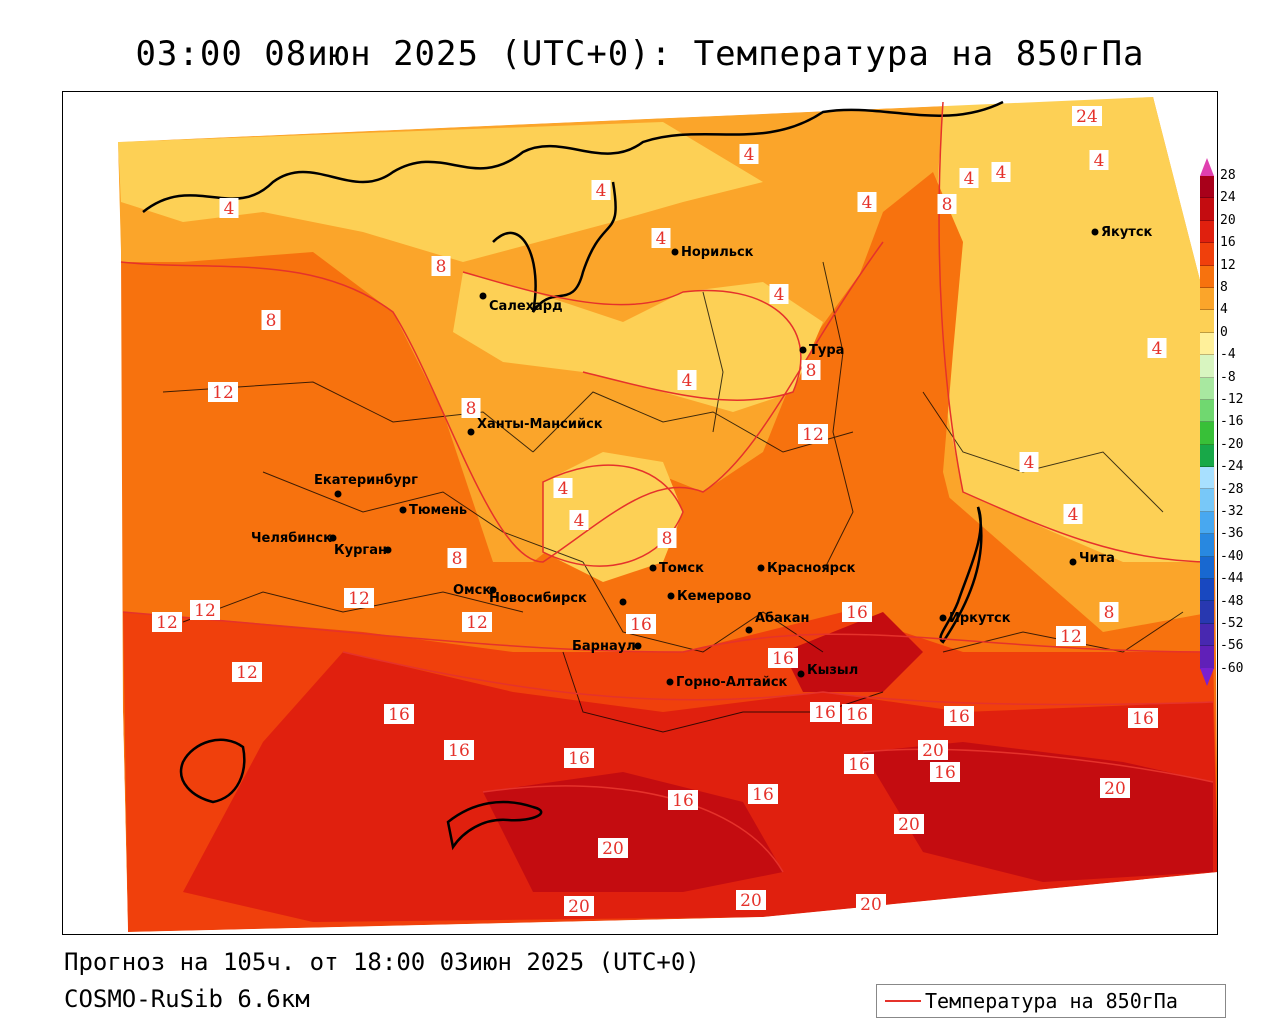 The height and width of the screenshot is (1024, 1280). Describe the element at coordinates (1224, 332) in the screenshot. I see `scale-tick-label: 0` at that location.